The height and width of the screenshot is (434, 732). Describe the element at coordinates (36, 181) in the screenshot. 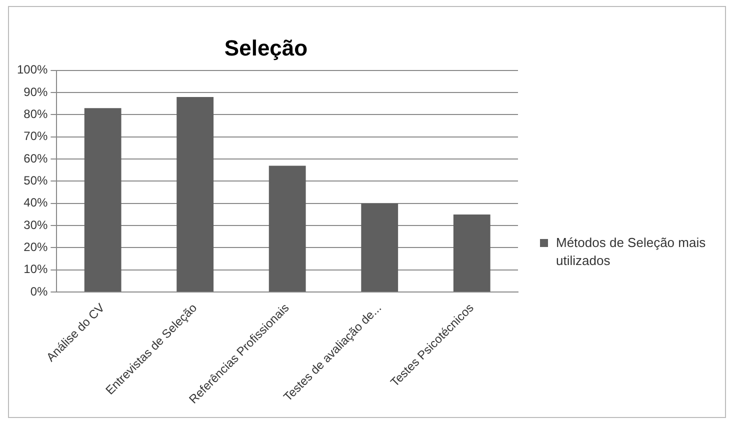

I see `y-tick-label: 50%` at that location.